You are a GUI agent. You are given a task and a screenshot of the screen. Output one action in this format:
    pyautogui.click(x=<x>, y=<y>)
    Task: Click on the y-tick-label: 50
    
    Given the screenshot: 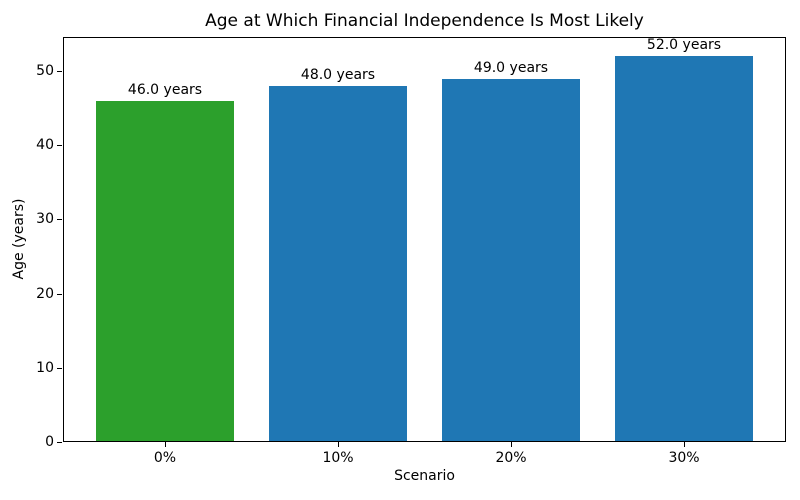 What is the action you would take?
    pyautogui.click(x=45, y=71)
    